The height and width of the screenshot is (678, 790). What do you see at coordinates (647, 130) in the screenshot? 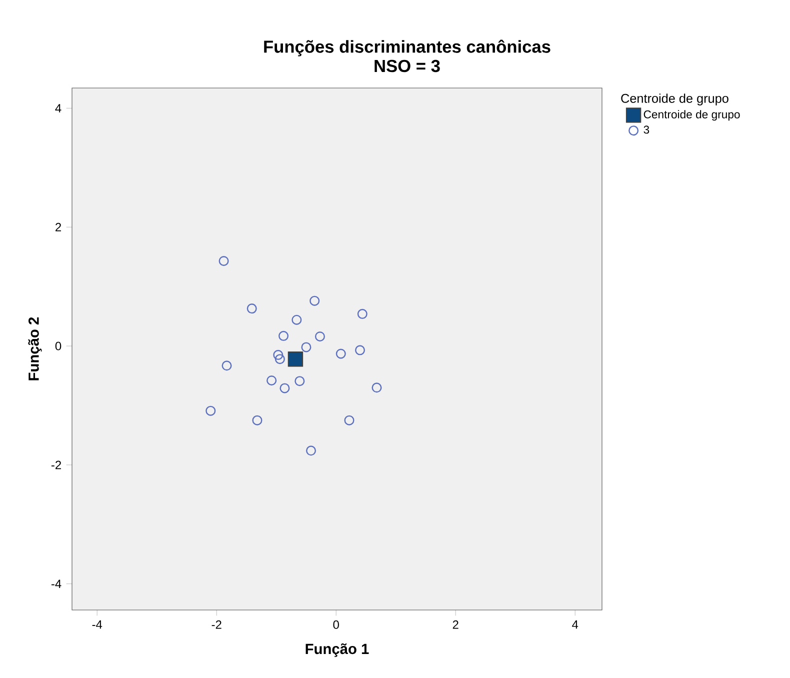
I see `legend-label: 3` at bounding box center [647, 130].